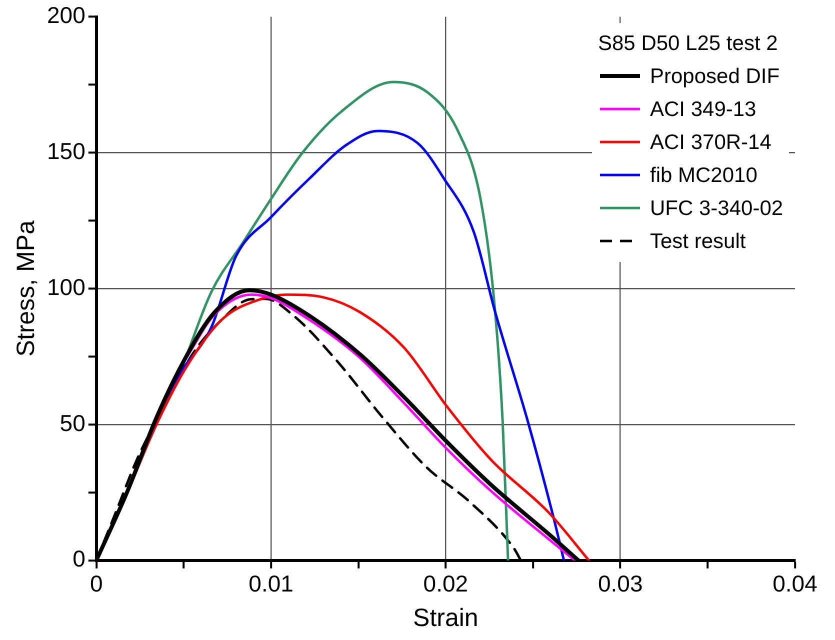 The image size is (835, 640). Describe the element at coordinates (688, 43) in the screenshot. I see `legend-title: S85 D50 L25 test 2` at that location.